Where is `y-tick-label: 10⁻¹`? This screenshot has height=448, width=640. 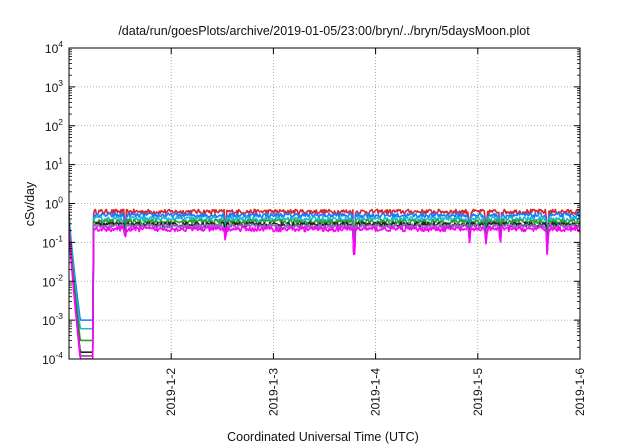
y-tick-label: 10⁻¹ is located at coordinates (52, 241).